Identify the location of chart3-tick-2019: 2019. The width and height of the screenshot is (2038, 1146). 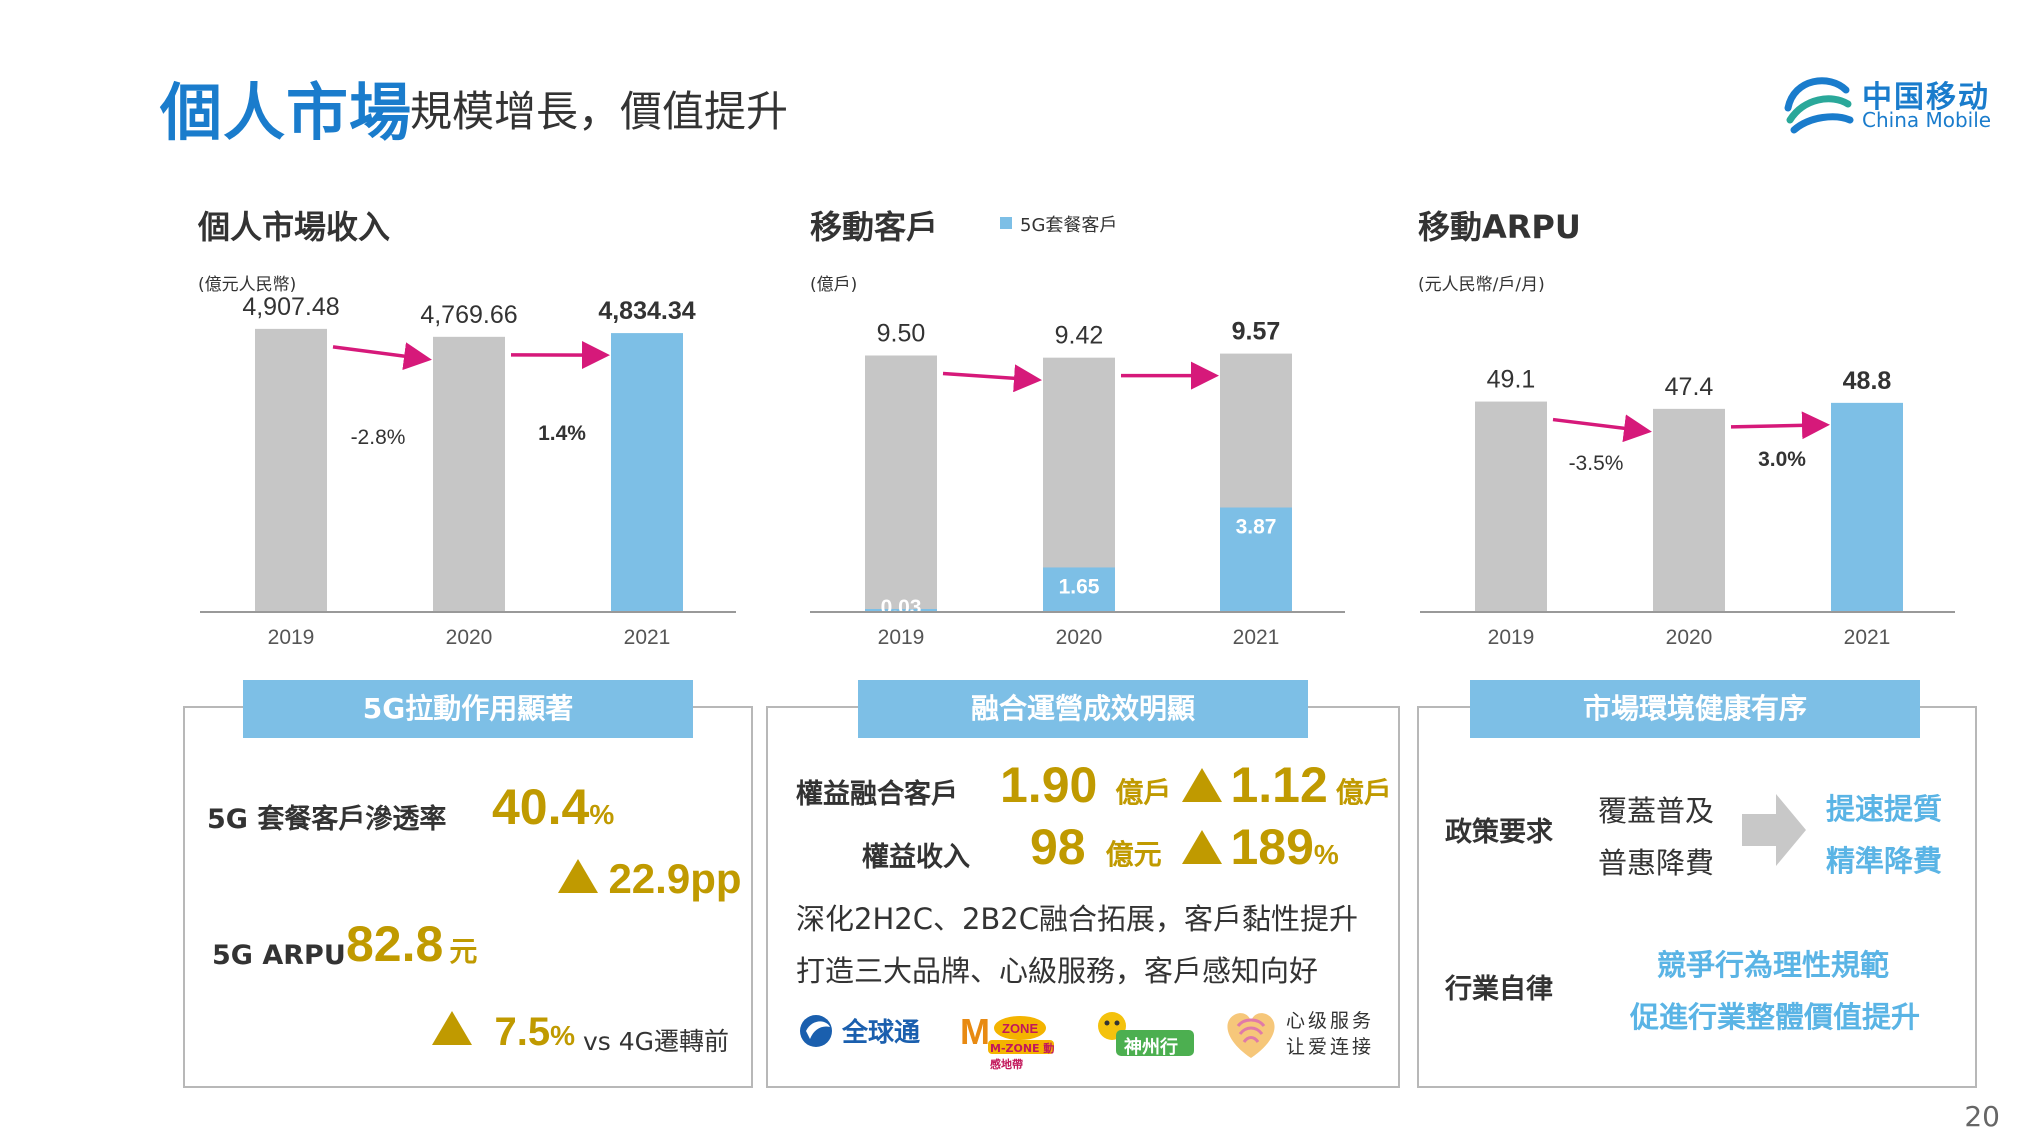
(1511, 637).